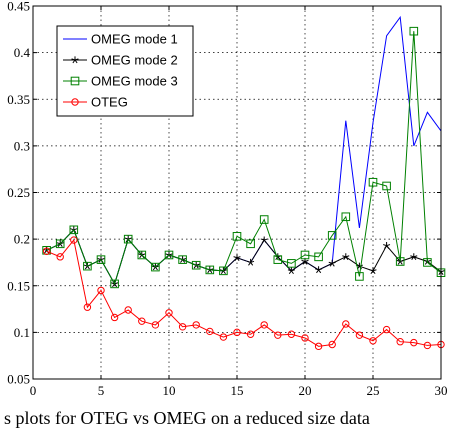  What do you see at coordinates (22, 52) in the screenshot?
I see `y-tick-label: 0.4` at bounding box center [22, 52].